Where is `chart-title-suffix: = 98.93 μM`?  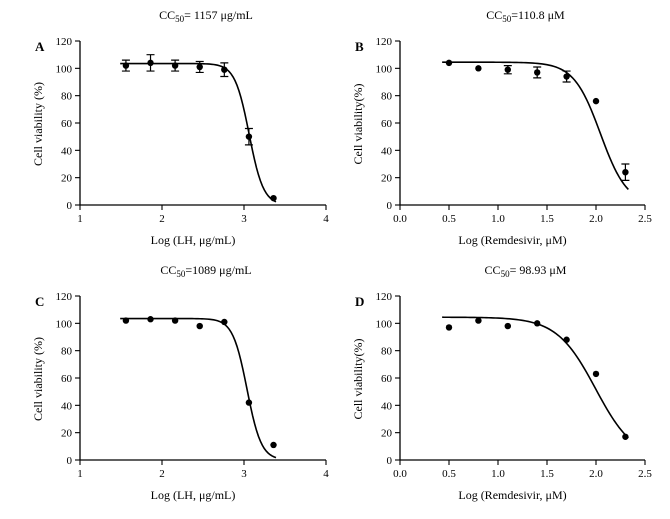
chart-title-suffix: = 98.93 μM is located at coordinates (538, 270).